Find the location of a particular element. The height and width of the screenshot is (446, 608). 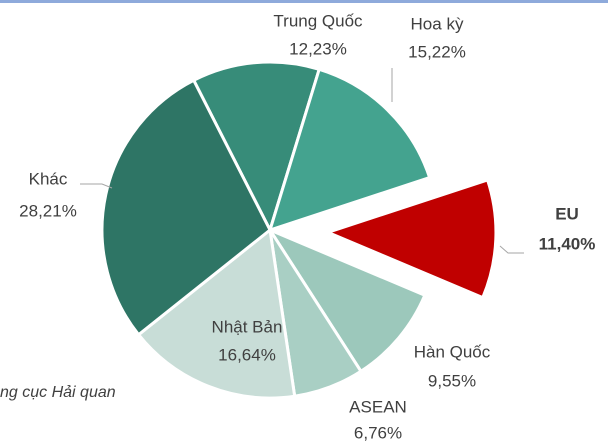

slice-name: Nhật Bản is located at coordinates (247, 326).